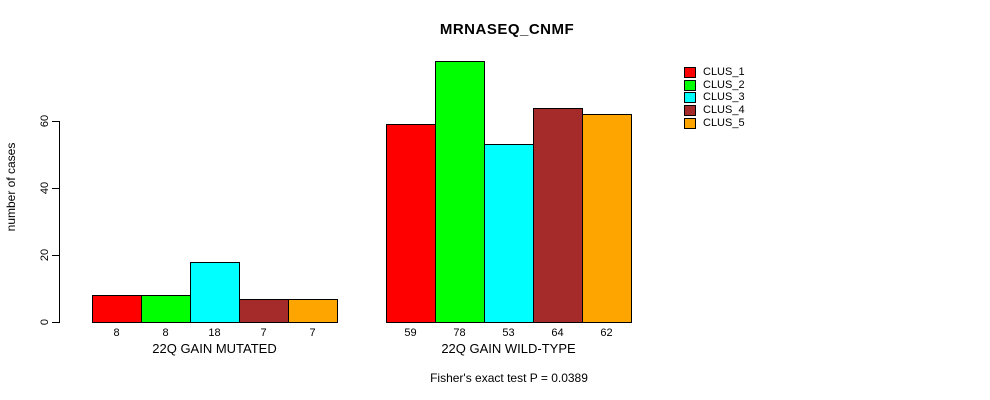 This screenshot has height=400, width=990. I want to click on legend-row: CLUS_4, so click(714, 110).